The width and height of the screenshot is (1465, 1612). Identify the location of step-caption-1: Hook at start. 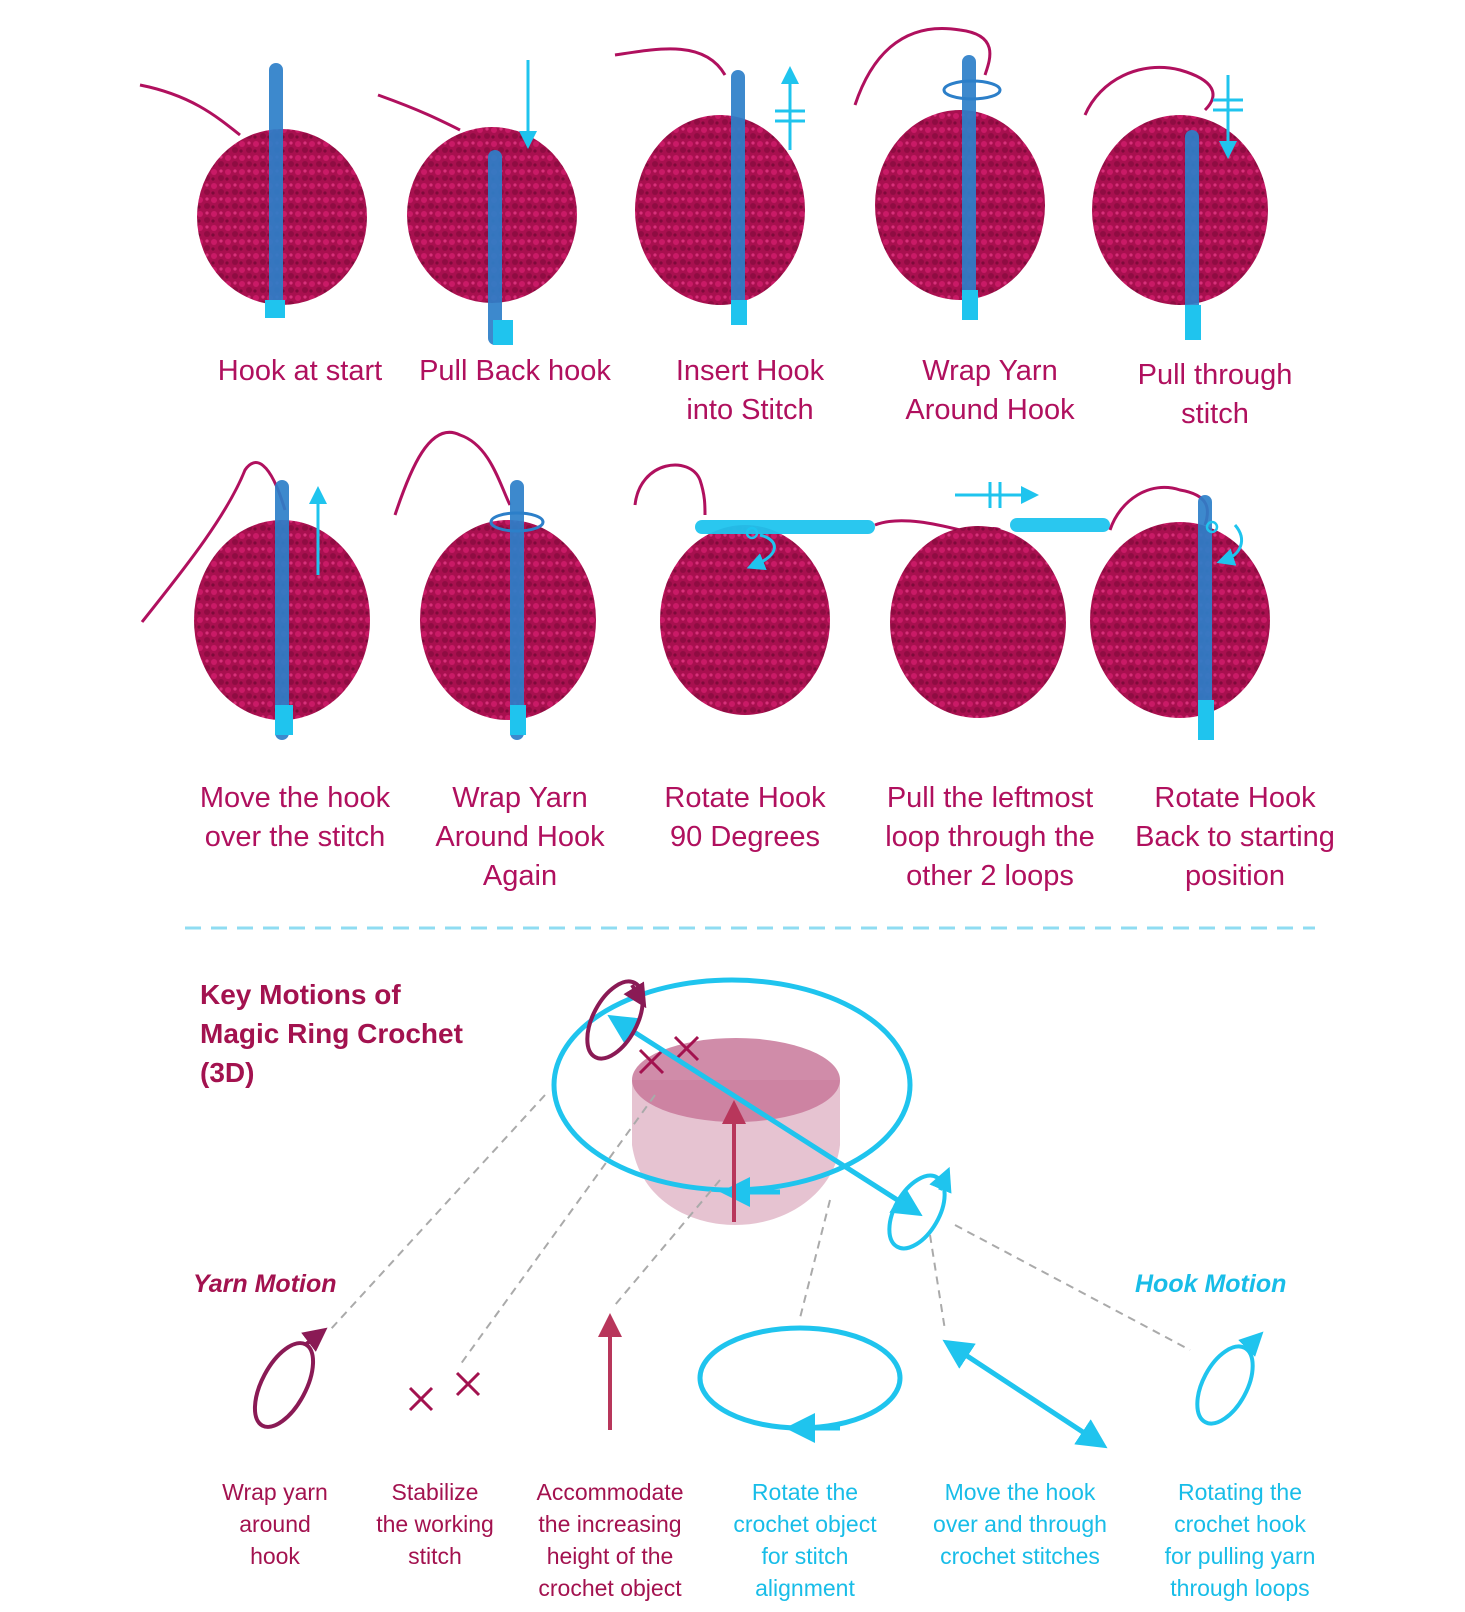
(300, 371).